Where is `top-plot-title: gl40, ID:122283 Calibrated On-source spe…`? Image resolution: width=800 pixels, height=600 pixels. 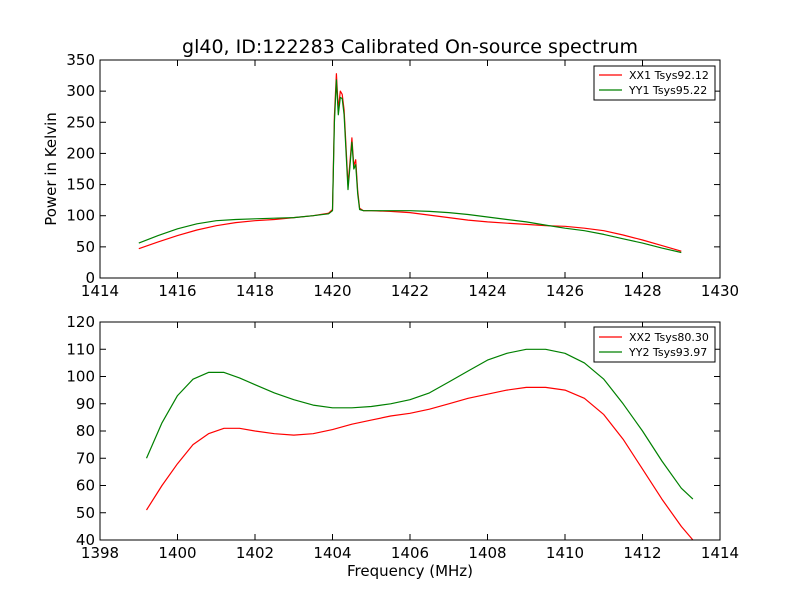 top-plot-title: gl40, ID:122283 Calibrated On-source spe… is located at coordinates (410, 47).